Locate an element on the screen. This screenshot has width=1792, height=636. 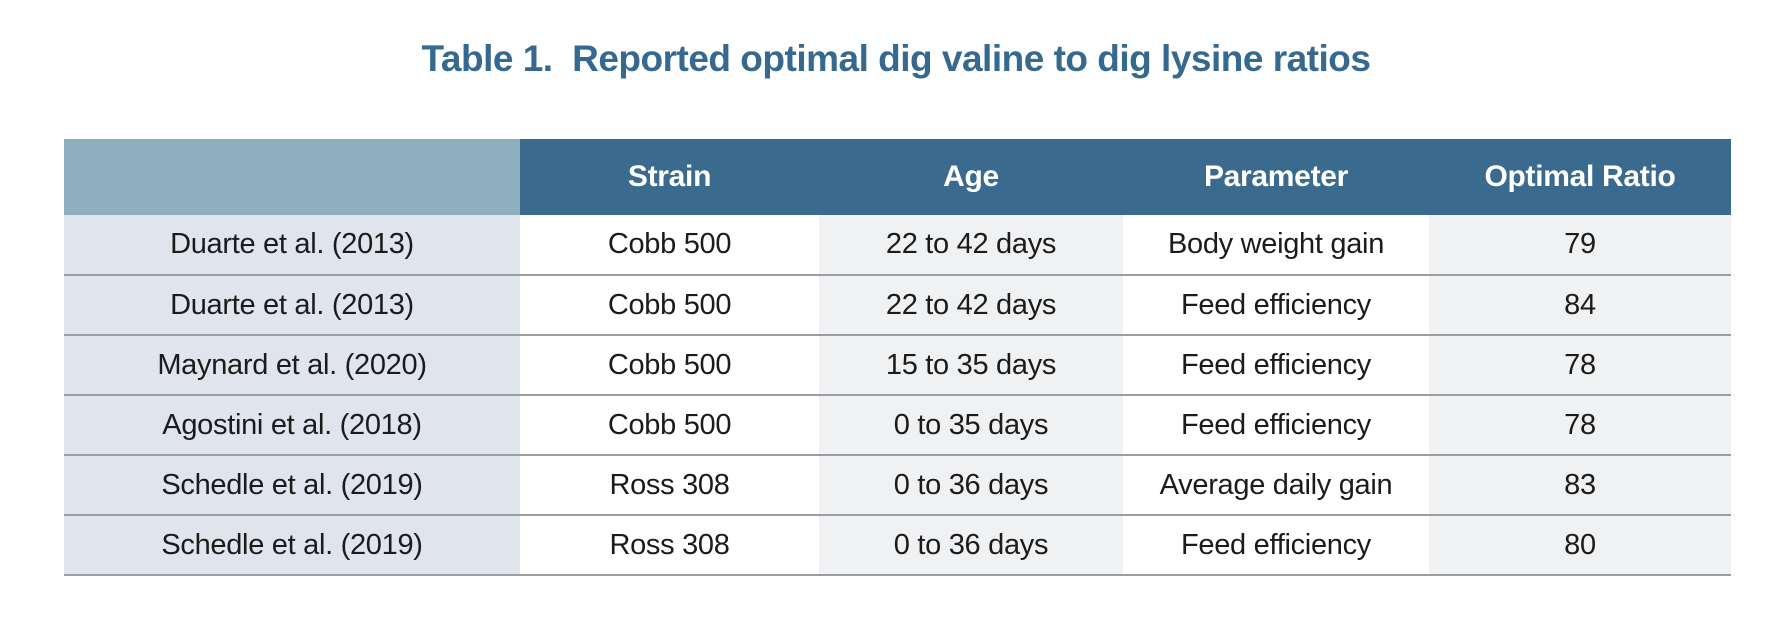
header-row: Strain Age Parameter Optimal Ratio is located at coordinates (897, 177).